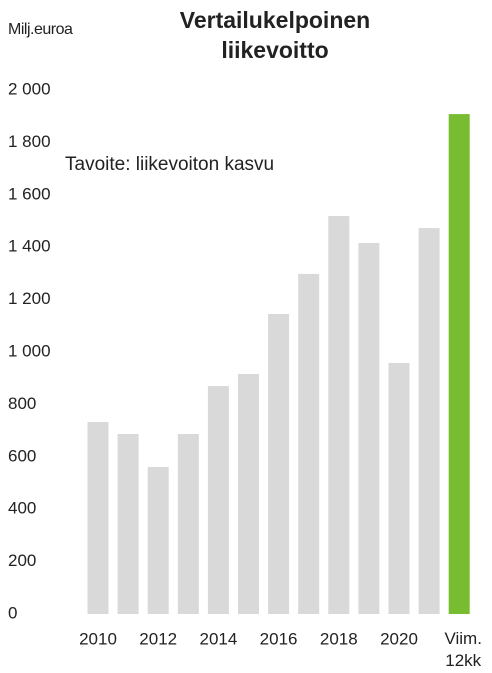  I want to click on x-tick-label: Viim. 12kk, so click(462, 649).